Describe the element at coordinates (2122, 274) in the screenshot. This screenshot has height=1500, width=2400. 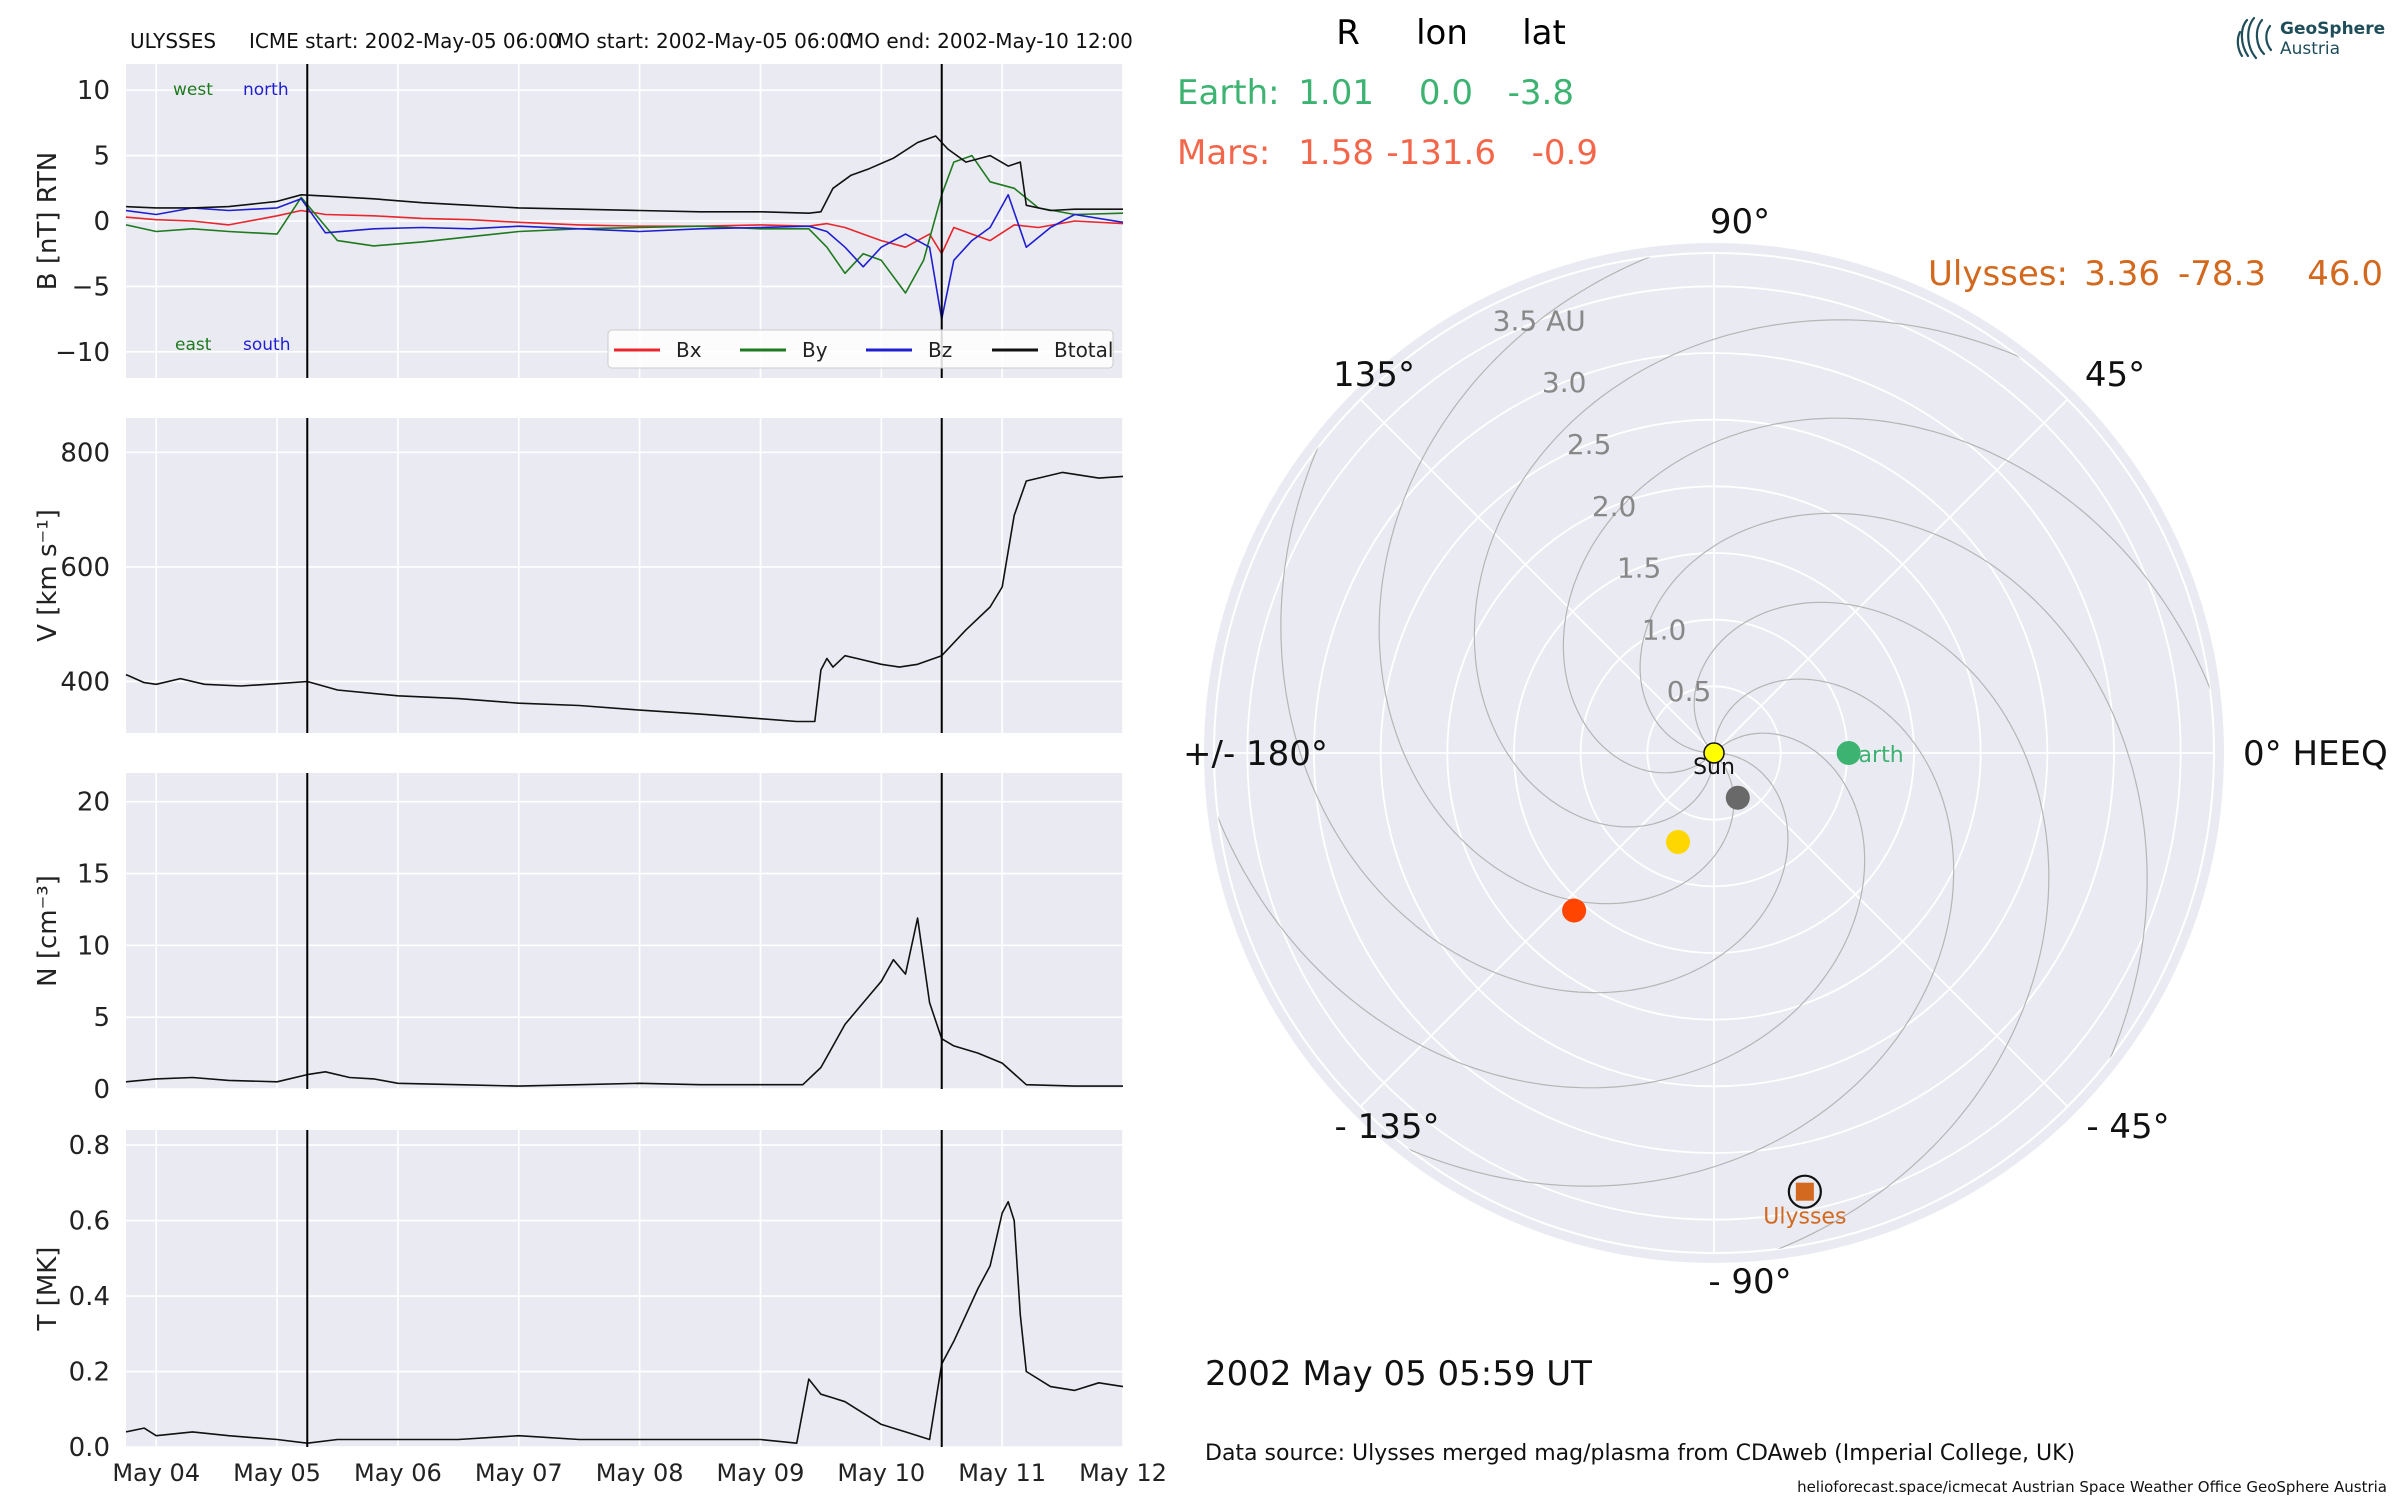
I see `ulysses-row-r: 3.36` at that location.